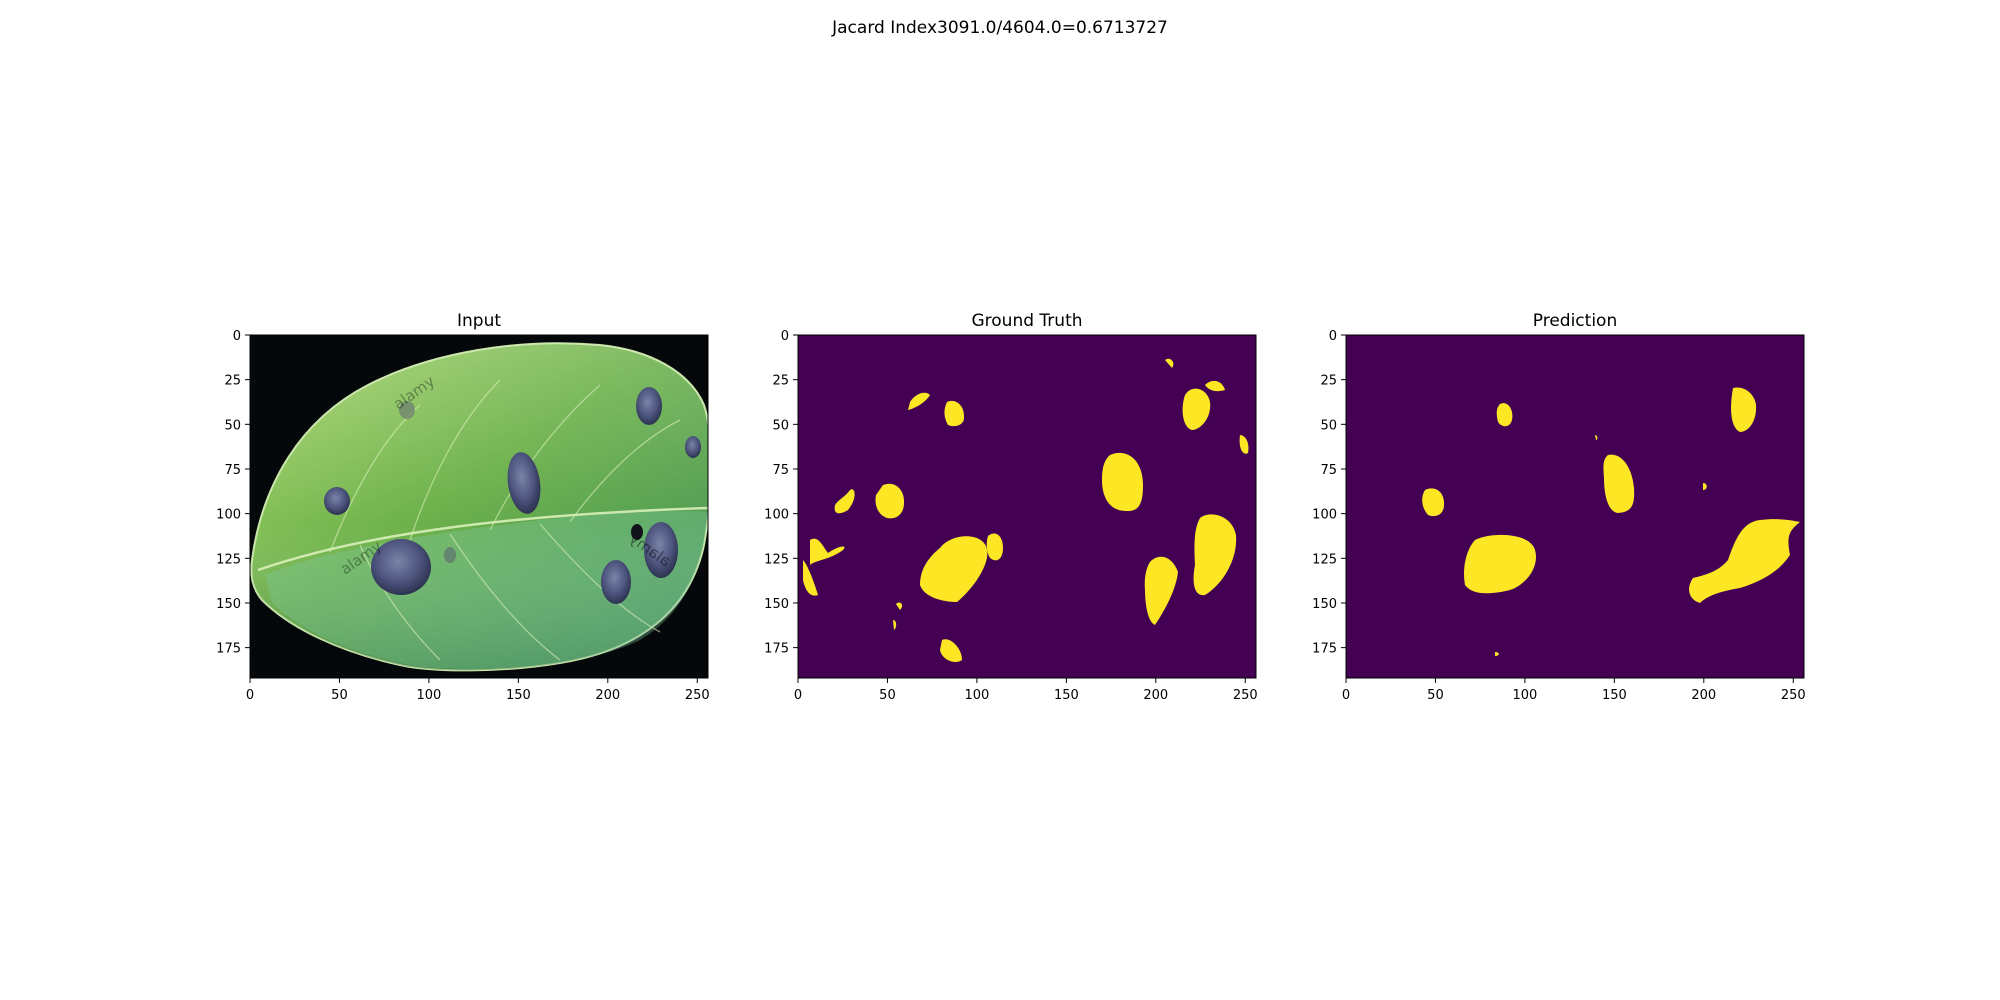  I want to click on ground-truth-mask, so click(1027, 506).